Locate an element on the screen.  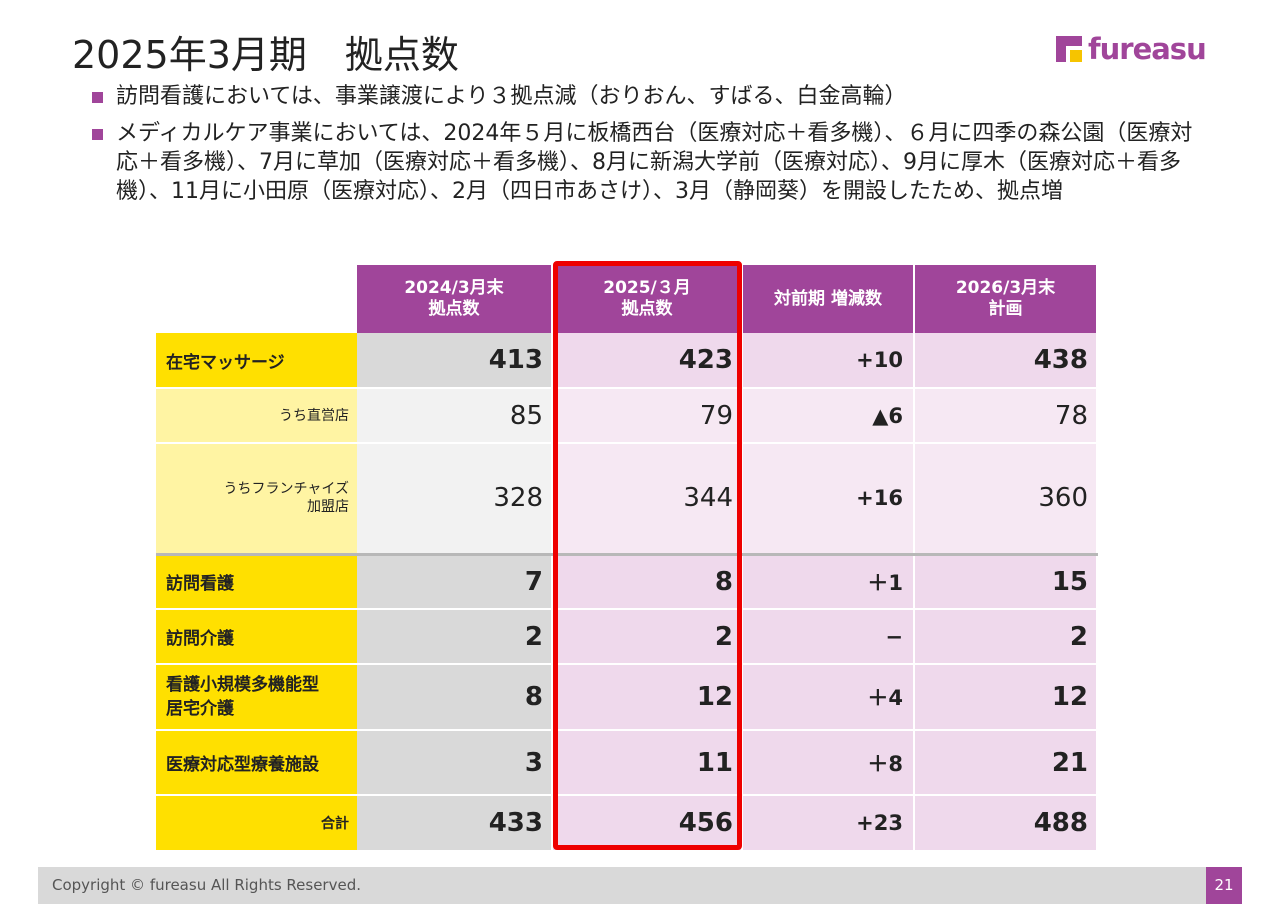
table-total-row: 合計 433 456 +23 488 is located at coordinates (627, 823).